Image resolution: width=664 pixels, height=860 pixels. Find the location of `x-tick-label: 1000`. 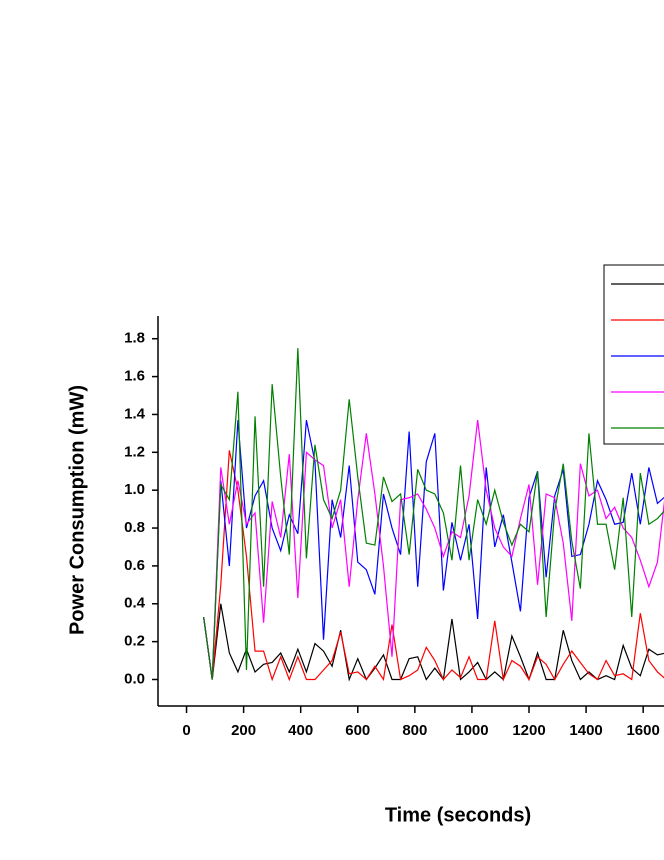

x-tick-label: 1000 is located at coordinates (471, 730).